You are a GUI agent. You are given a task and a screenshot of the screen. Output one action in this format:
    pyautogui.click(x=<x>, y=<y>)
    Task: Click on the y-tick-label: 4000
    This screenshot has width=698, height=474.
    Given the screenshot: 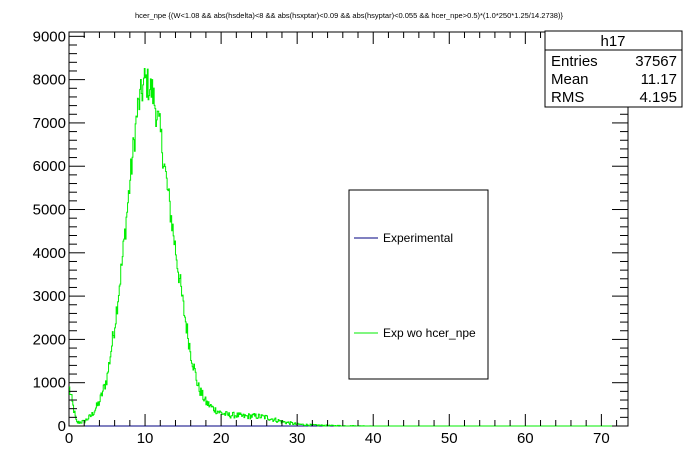 What is the action you would take?
    pyautogui.click(x=49, y=253)
    